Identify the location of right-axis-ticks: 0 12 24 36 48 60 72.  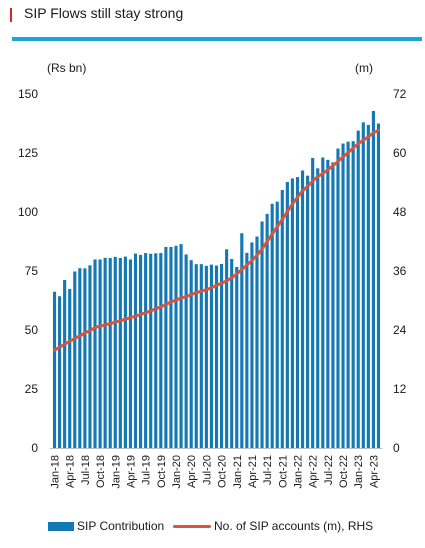
(400, 271).